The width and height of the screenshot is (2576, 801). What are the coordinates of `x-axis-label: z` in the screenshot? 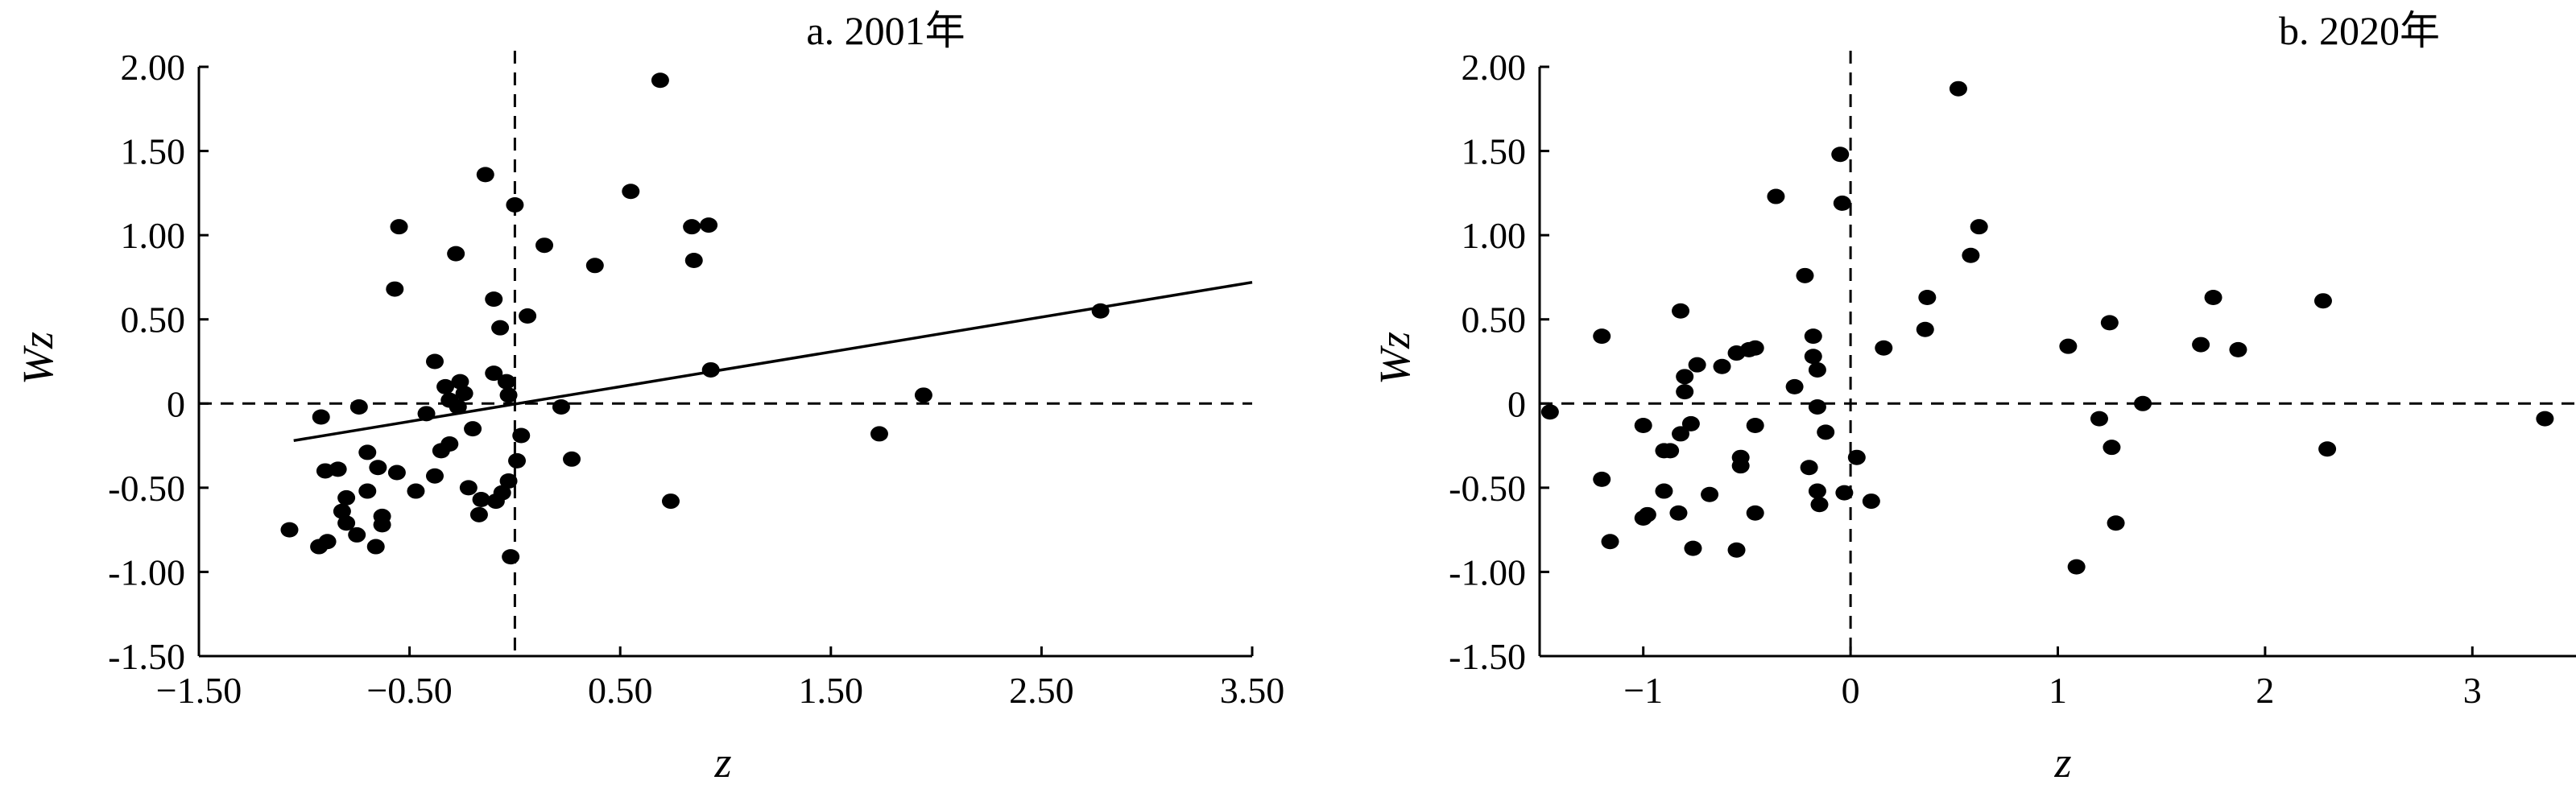 It's located at (2062, 762).